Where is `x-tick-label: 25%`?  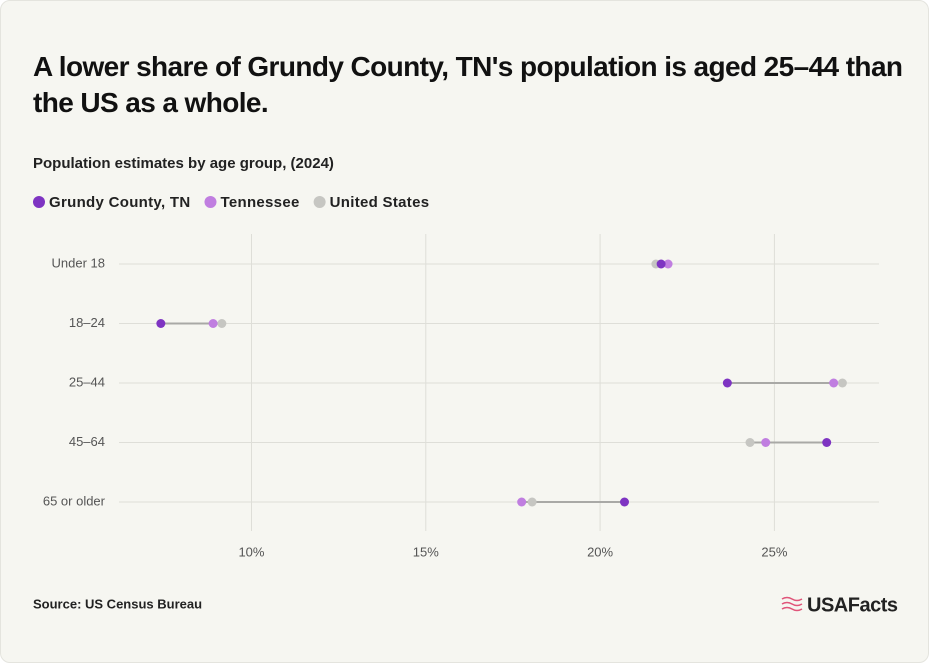
x-tick-label: 25% is located at coordinates (774, 551).